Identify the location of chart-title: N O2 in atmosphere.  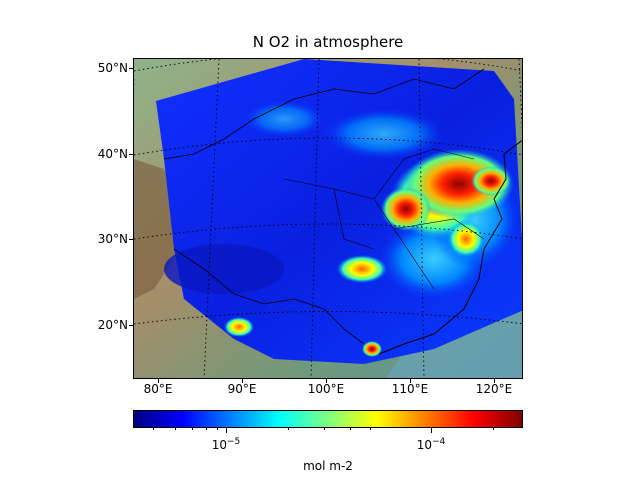
(328, 42).